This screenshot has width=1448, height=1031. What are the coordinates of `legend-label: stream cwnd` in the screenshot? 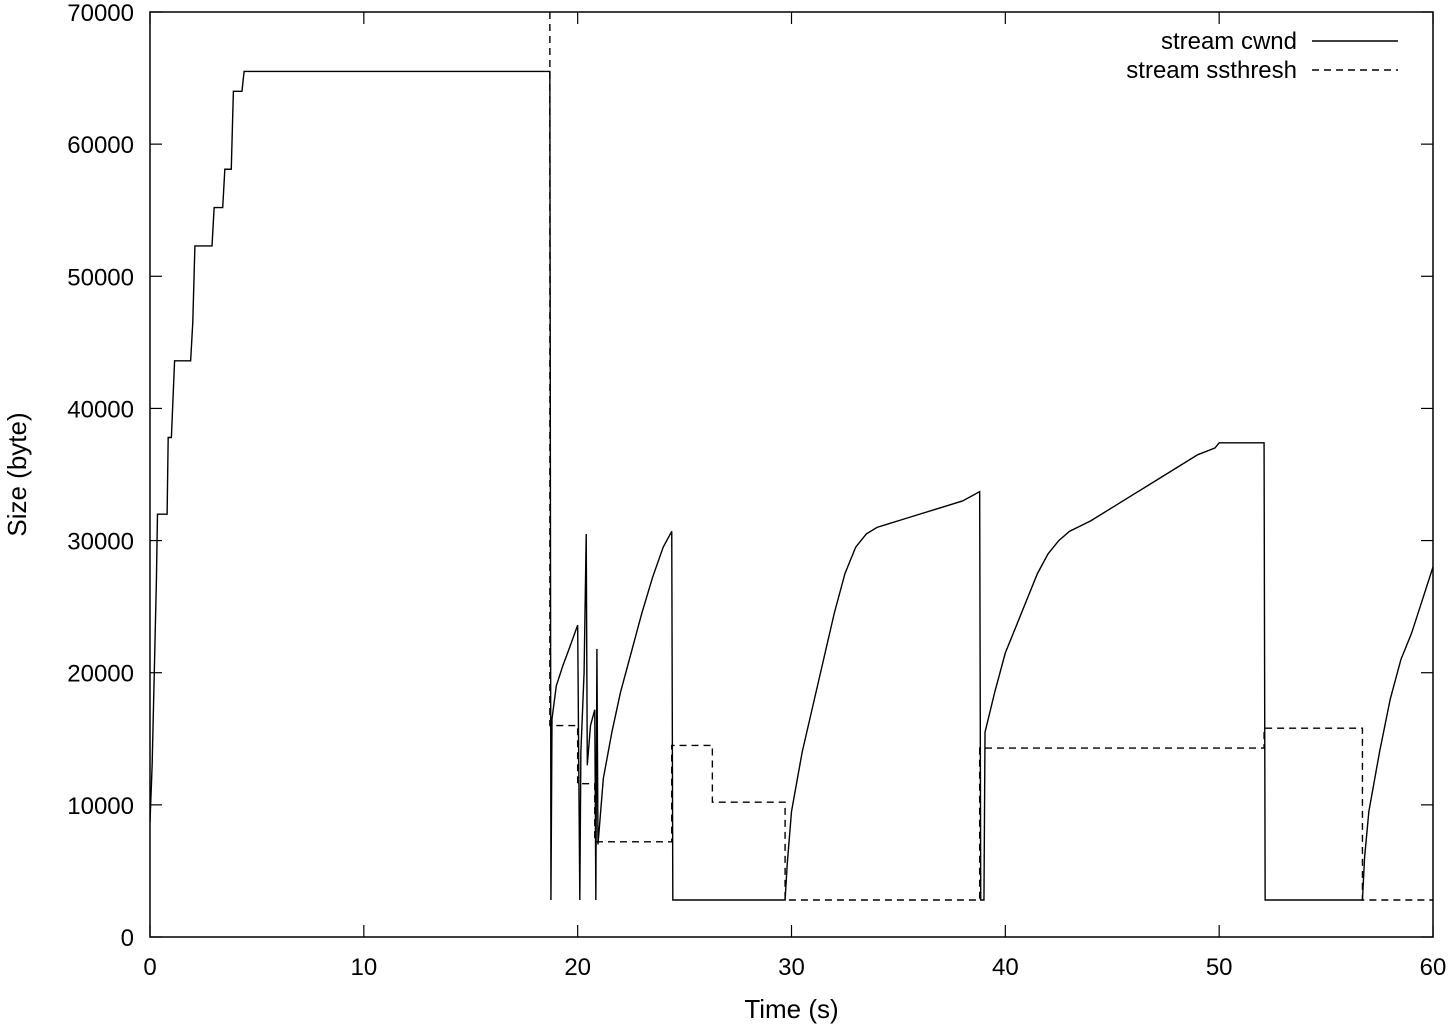 It's located at (1229, 41).